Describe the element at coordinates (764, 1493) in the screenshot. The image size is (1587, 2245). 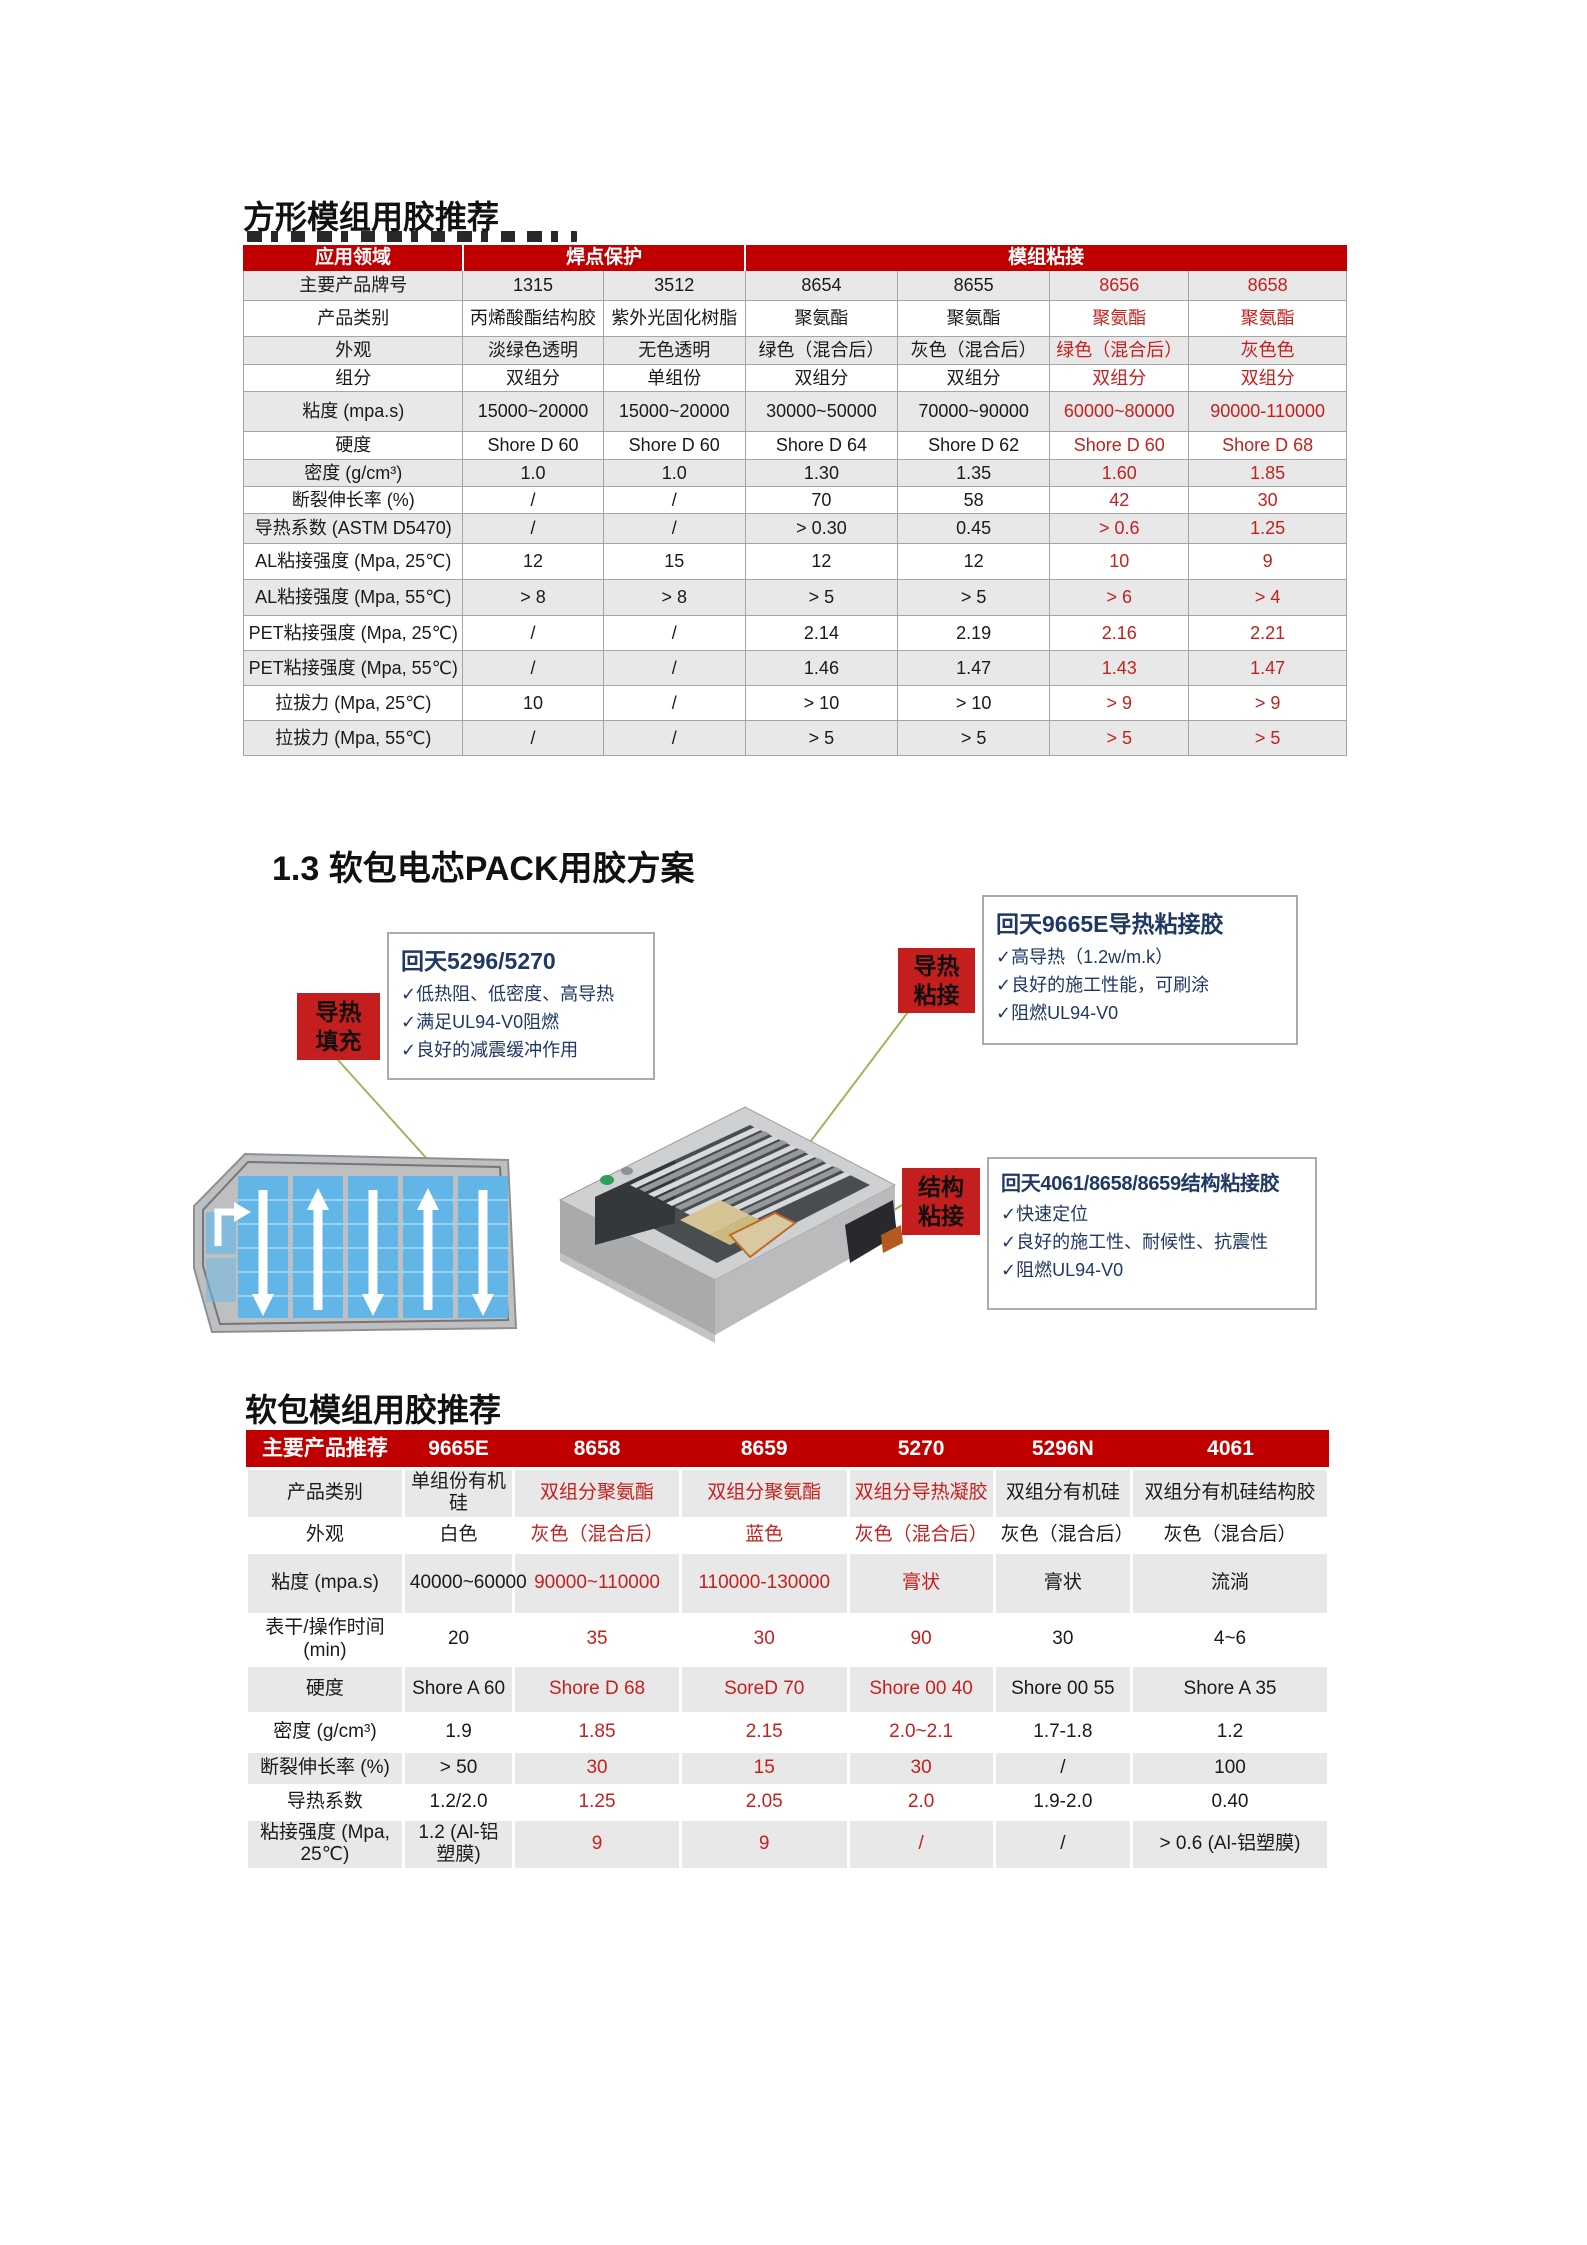
I see `spec-cell: 双组分聚氨酯` at that location.